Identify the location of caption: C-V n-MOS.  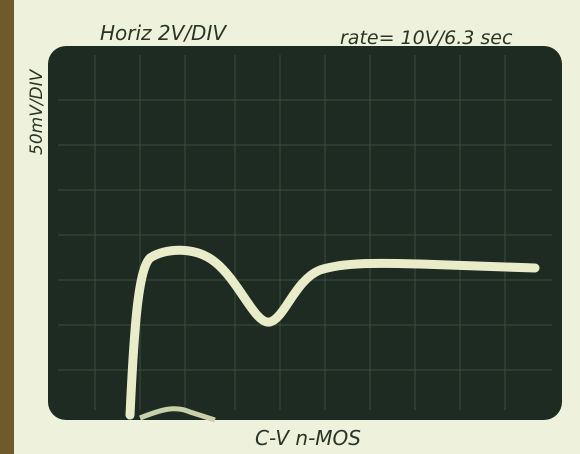
(308, 438).